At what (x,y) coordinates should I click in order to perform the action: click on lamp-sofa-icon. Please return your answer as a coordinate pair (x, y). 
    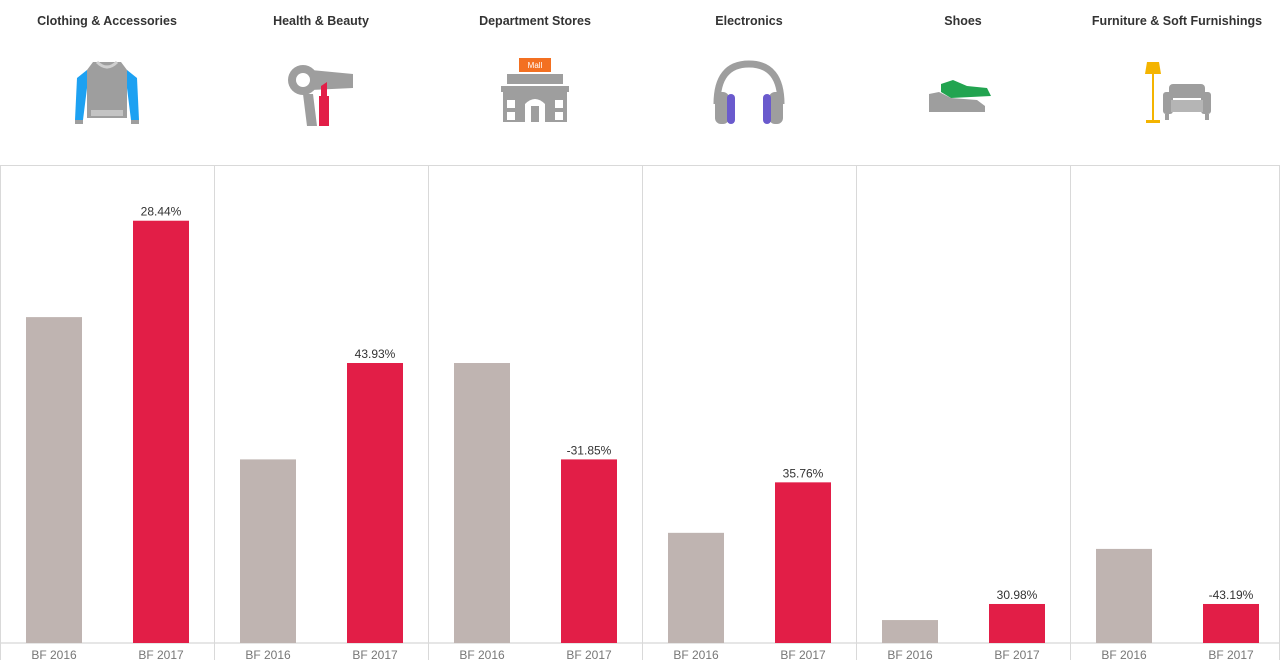
    Looking at the image, I should click on (1178, 92).